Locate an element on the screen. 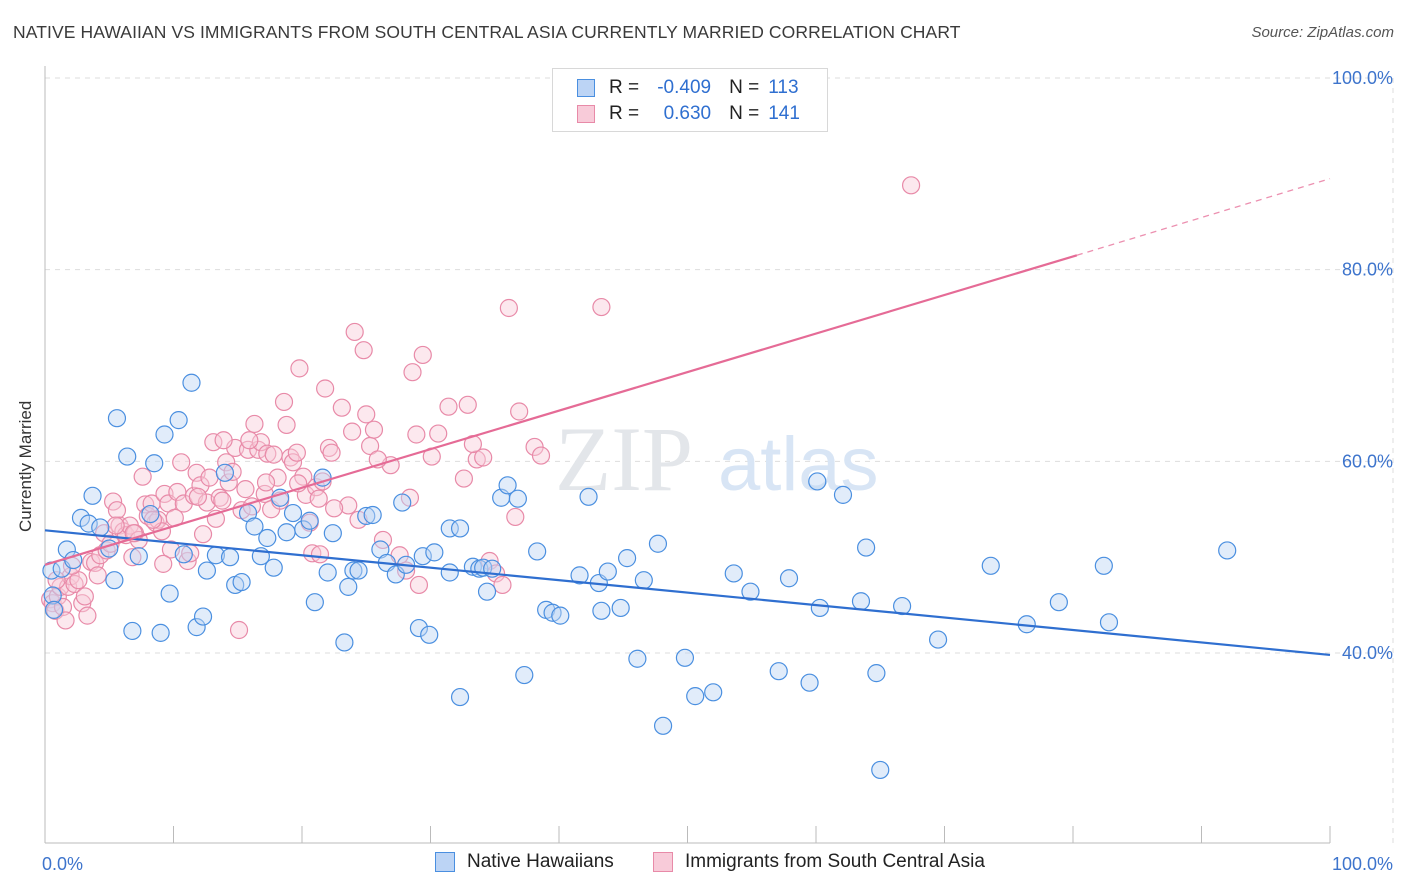 The image size is (1406, 892). y-tick-label: 80.0% is located at coordinates (1367, 270).